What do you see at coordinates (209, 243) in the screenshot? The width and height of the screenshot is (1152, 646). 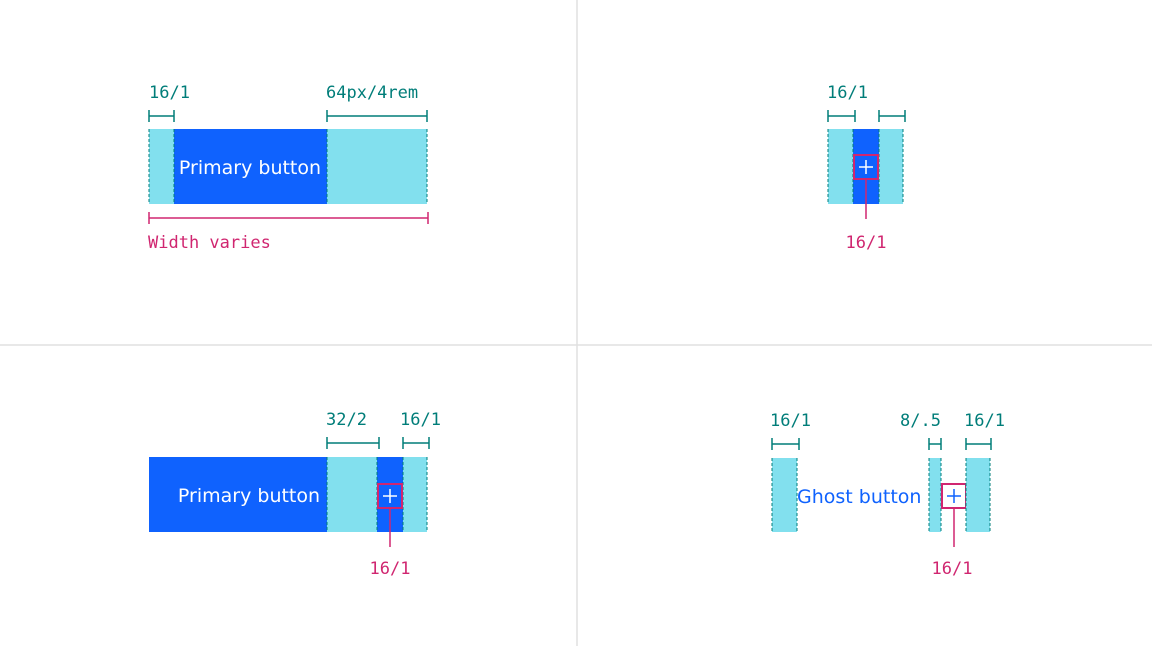 I see `width-varies-label: Width varies` at bounding box center [209, 243].